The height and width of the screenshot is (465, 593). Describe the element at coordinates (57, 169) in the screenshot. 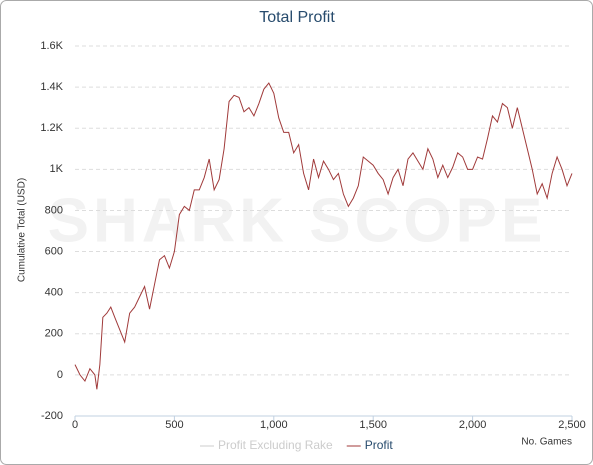

I see `y-tick-label: 1K` at that location.